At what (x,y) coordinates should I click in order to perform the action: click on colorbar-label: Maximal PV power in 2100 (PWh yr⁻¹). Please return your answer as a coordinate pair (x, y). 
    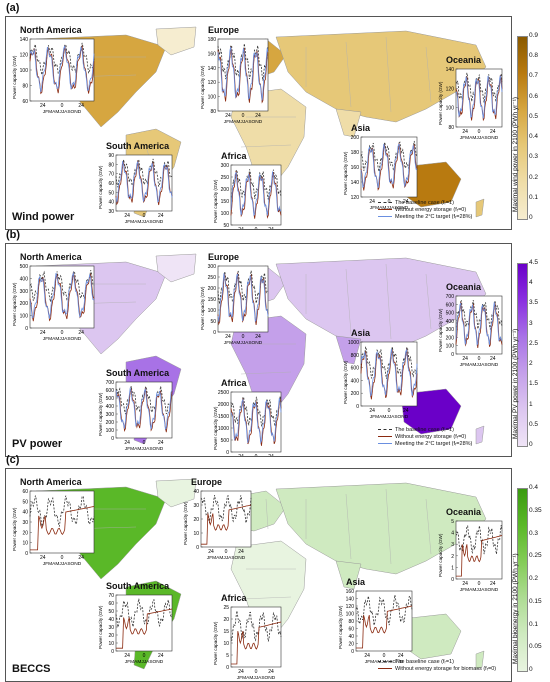
    Looking at the image, I should click on (515, 383).